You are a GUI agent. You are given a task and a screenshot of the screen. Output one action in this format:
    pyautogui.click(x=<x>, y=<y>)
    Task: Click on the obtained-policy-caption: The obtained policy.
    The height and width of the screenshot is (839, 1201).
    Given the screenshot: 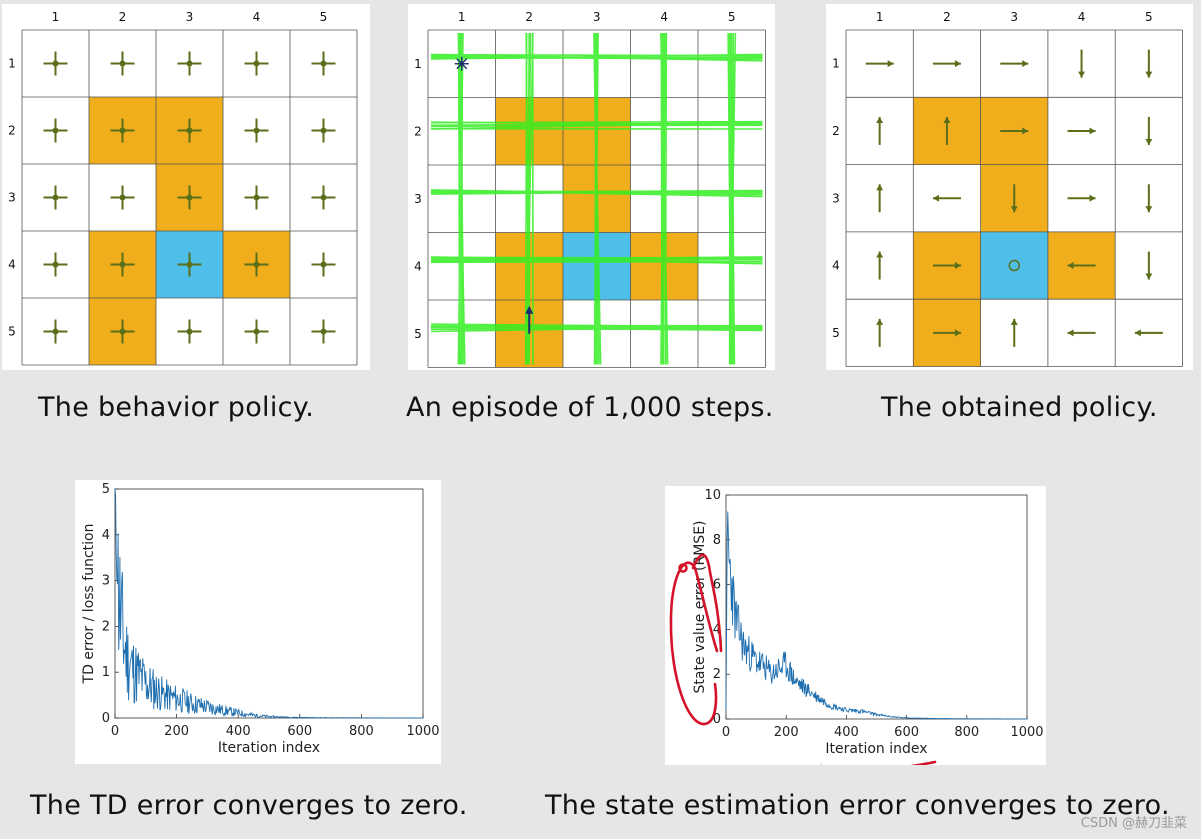 What is the action you would take?
    pyautogui.click(x=1019, y=407)
    